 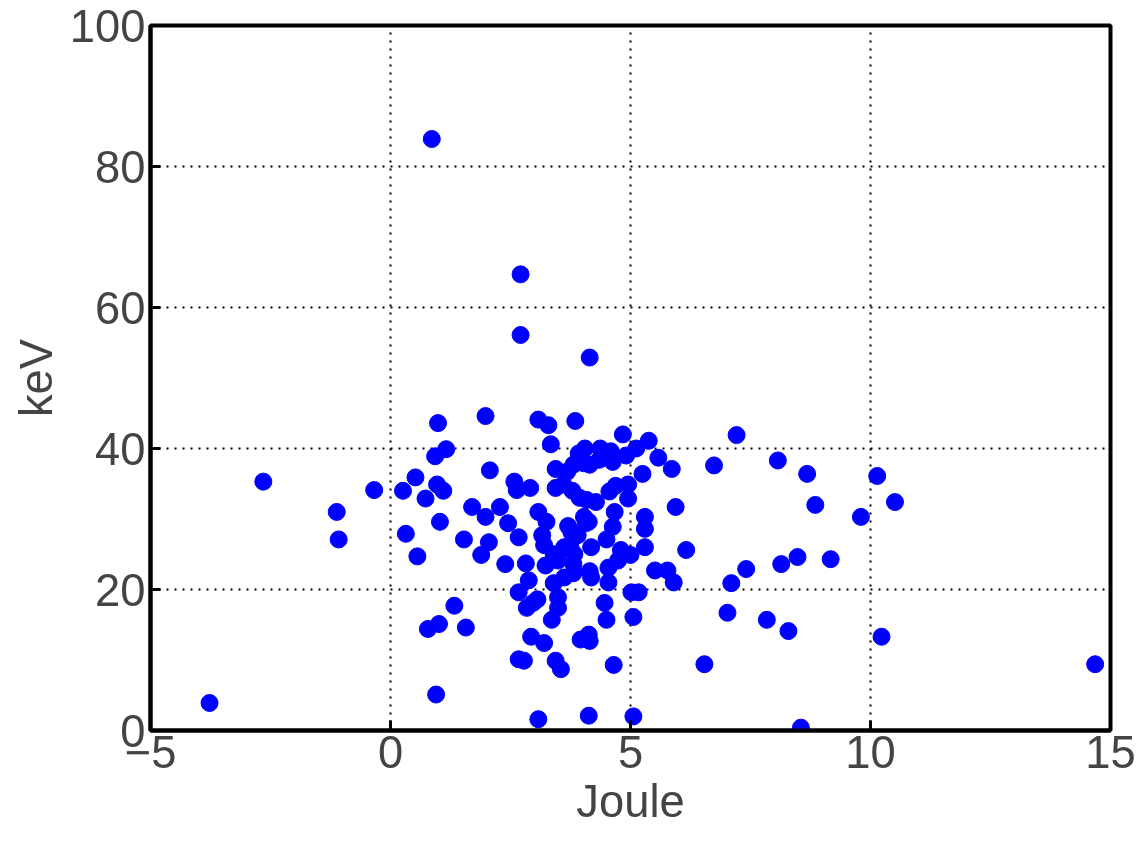 I want to click on y-tick-label: 20, so click(x=120, y=590).